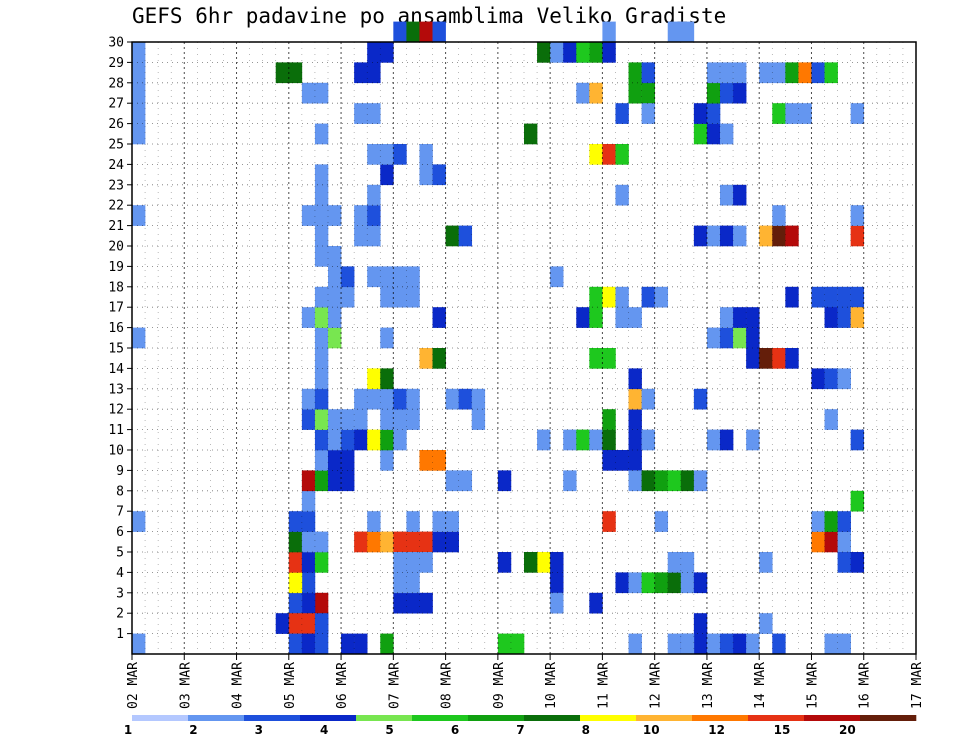 This screenshot has width=960, height=742. Describe the element at coordinates (116, 43) in the screenshot. I see `y-tick-label: 30` at that location.